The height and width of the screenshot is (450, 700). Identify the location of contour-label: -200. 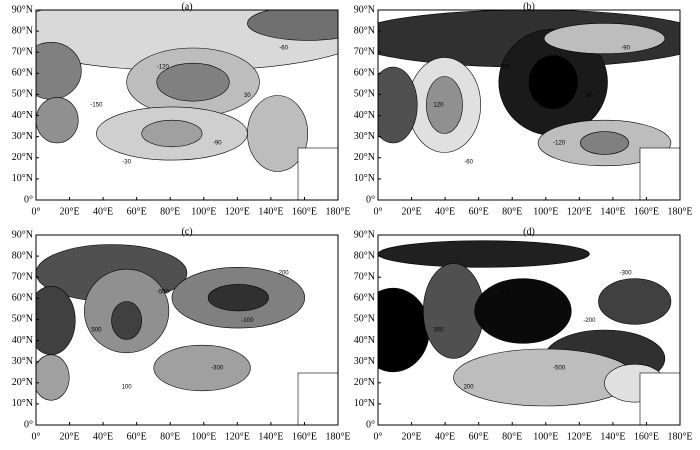
(589, 321).